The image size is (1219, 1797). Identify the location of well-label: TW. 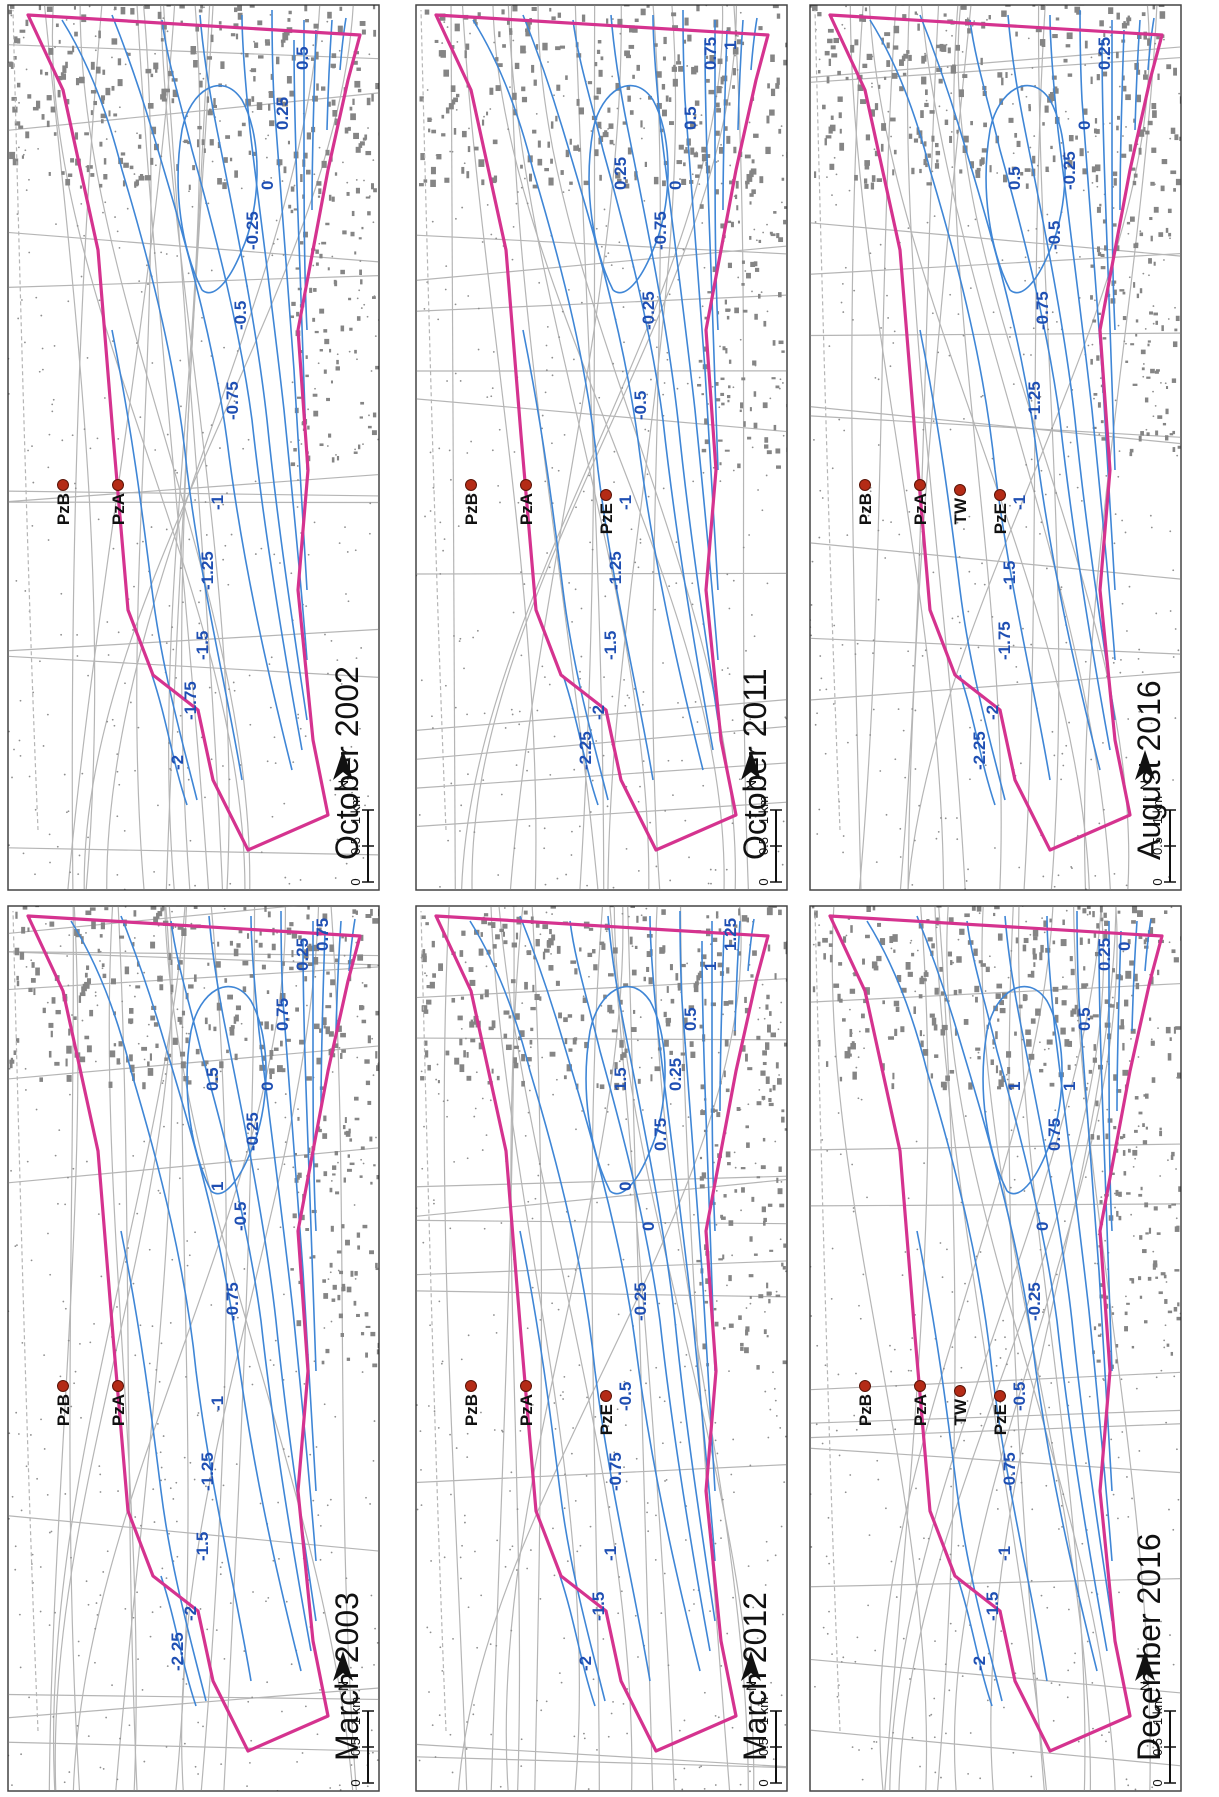
(960, 510).